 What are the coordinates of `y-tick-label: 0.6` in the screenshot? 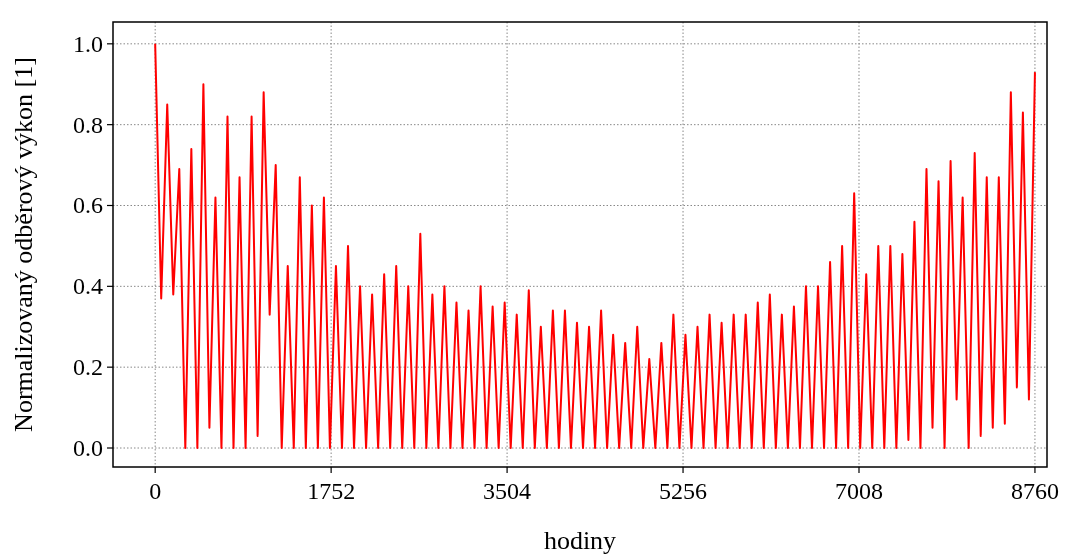 It's located at (88, 205).